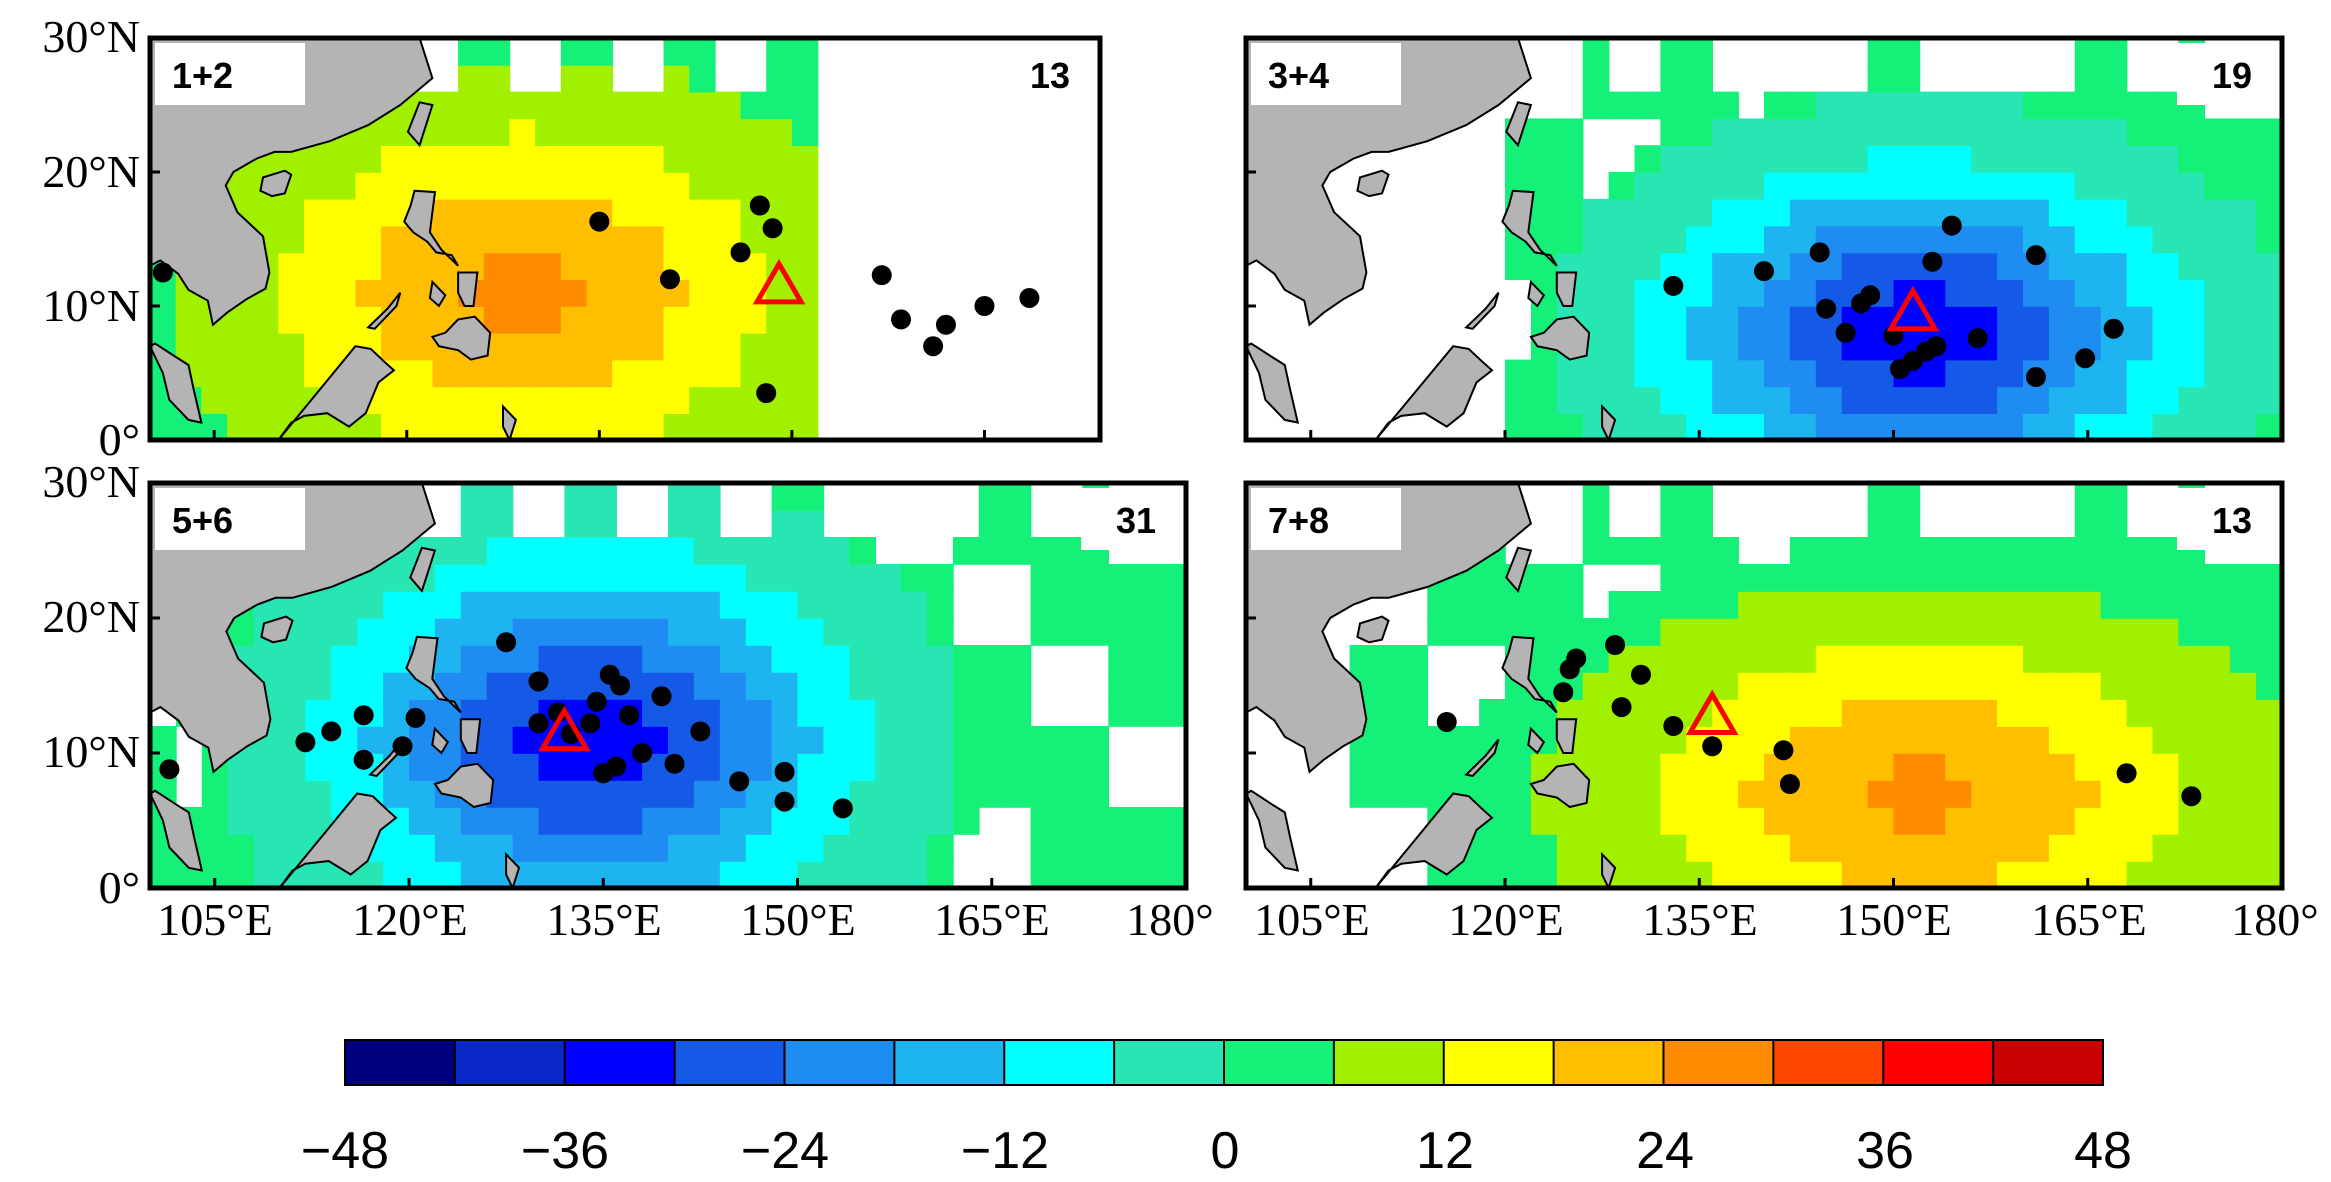  What do you see at coordinates (1786, 919) in the screenshot?
I see `x-axis-labels-right: 105°E 120°E 135°E 150°E 165°E 180°` at bounding box center [1786, 919].